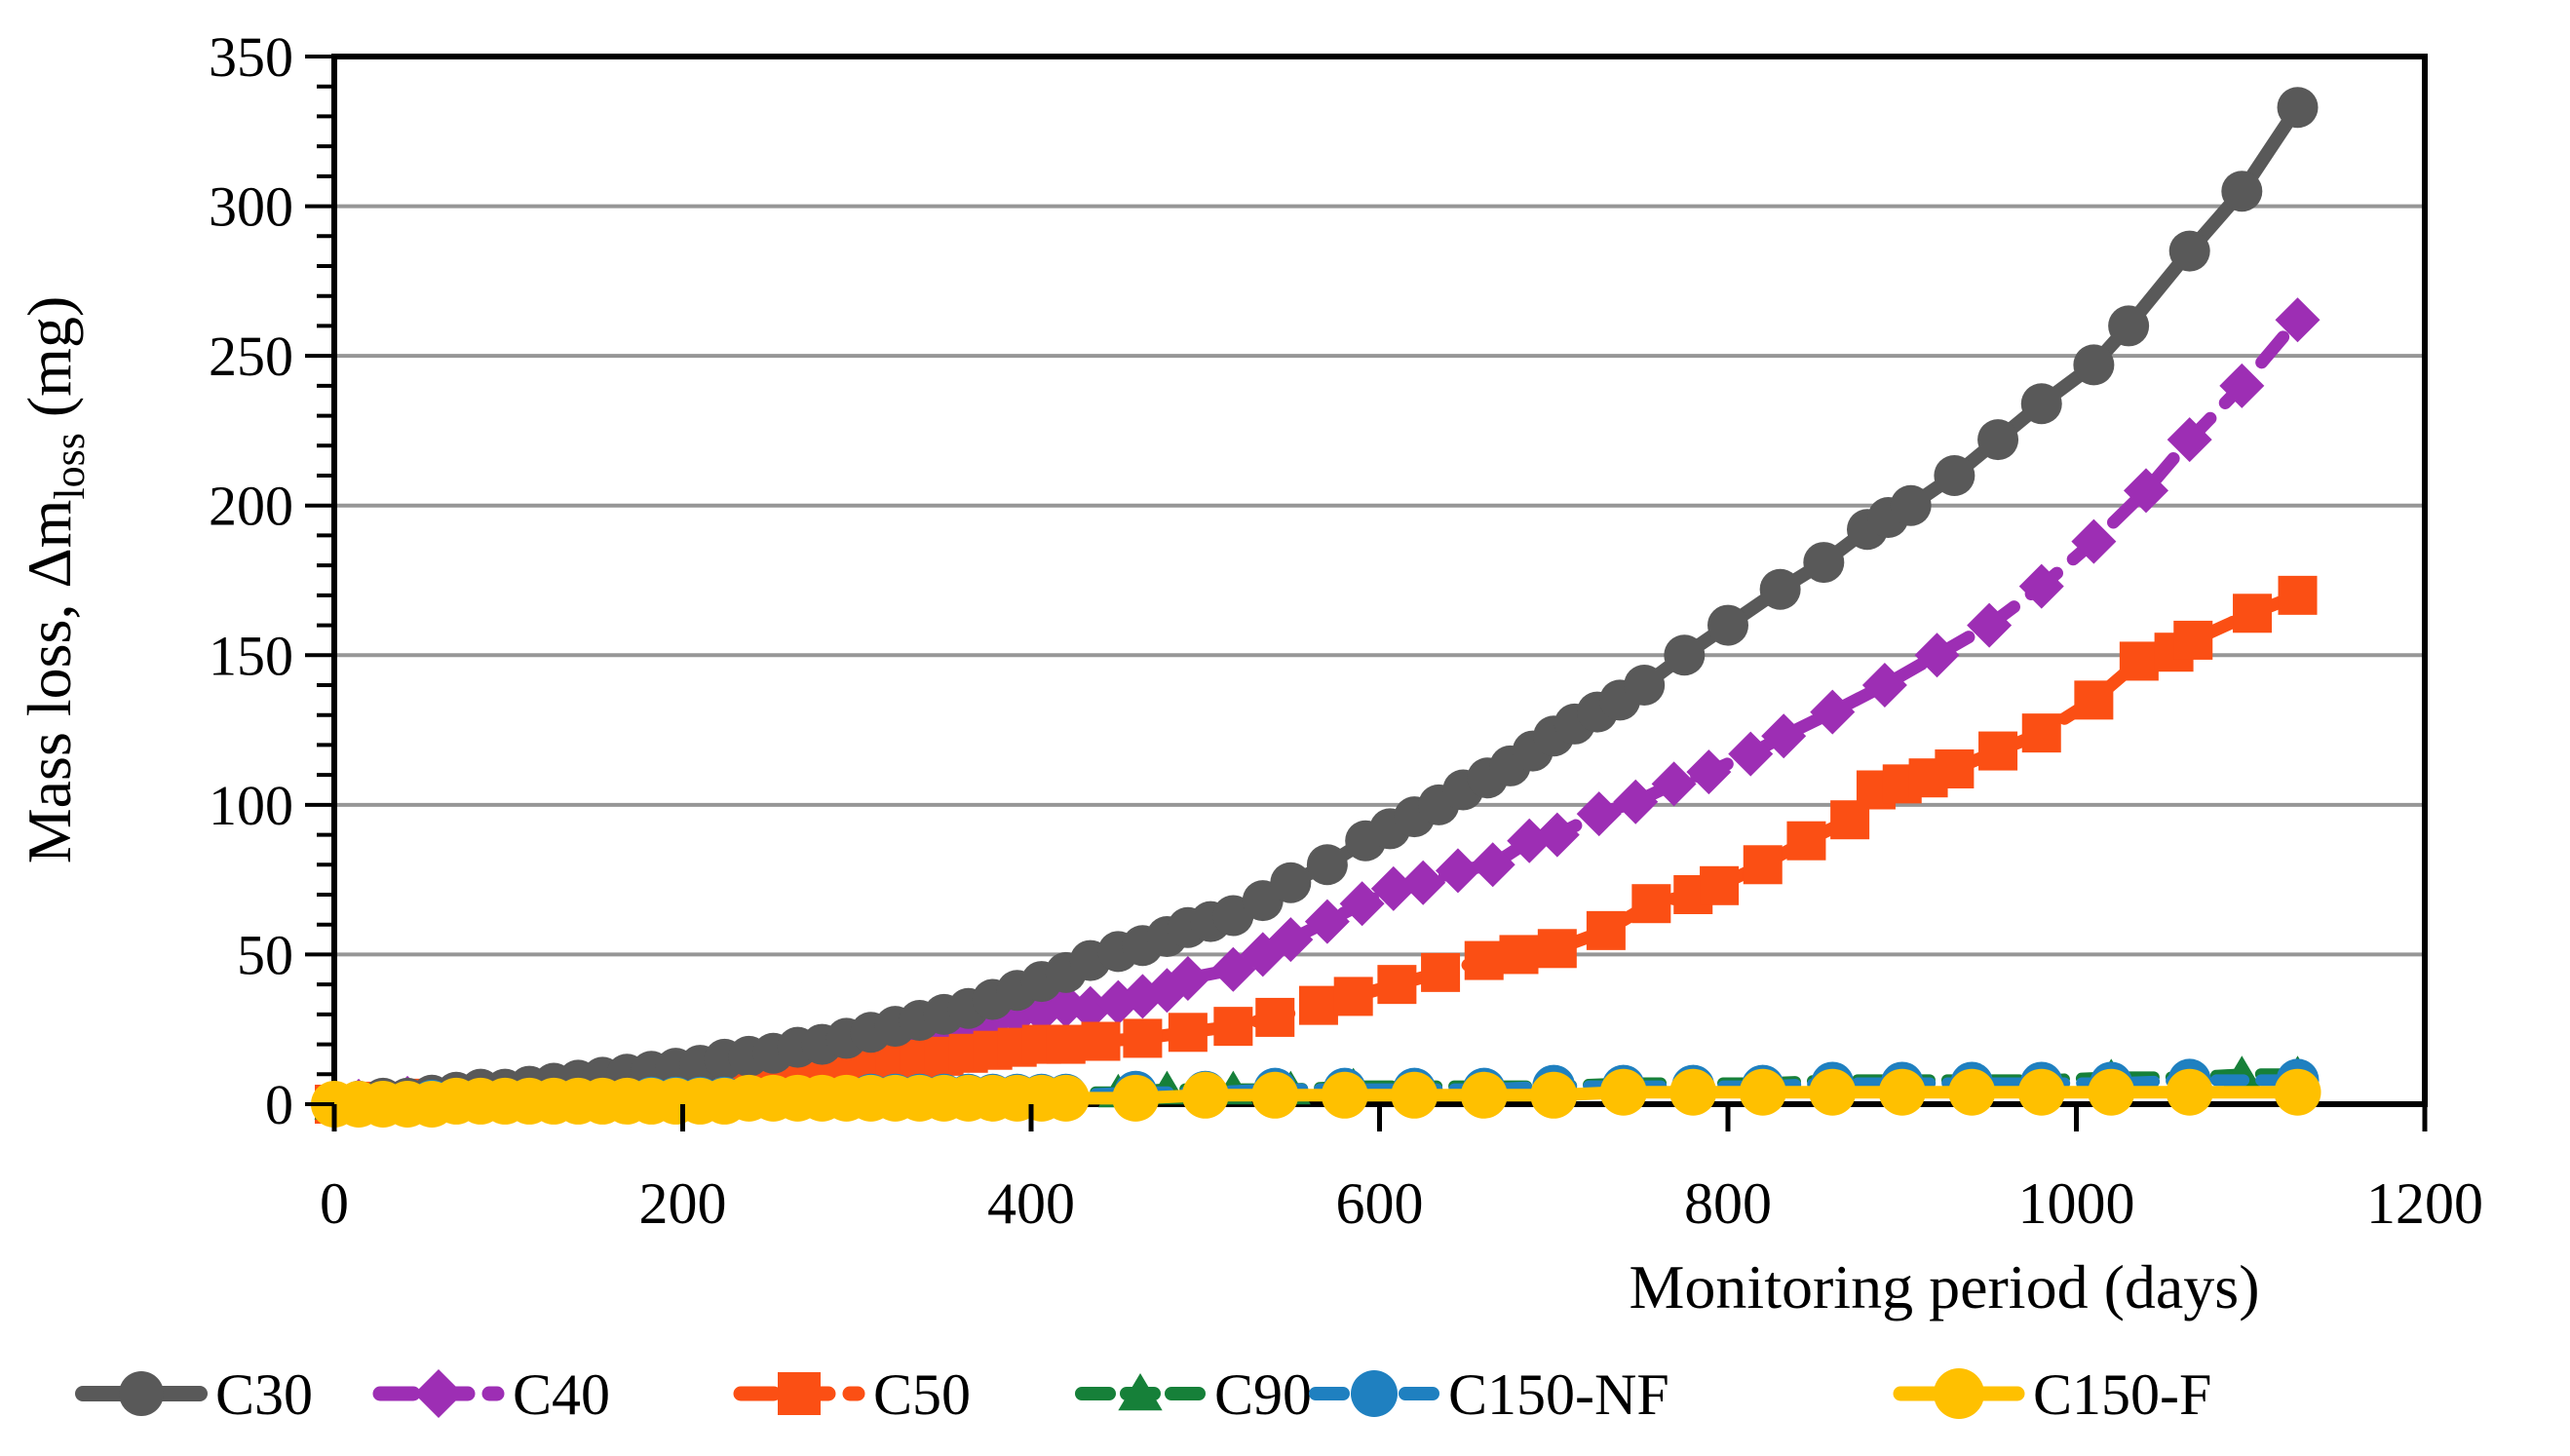 The image size is (2570, 1456). I want to click on y-tick-label-200: 200, so click(251, 506).